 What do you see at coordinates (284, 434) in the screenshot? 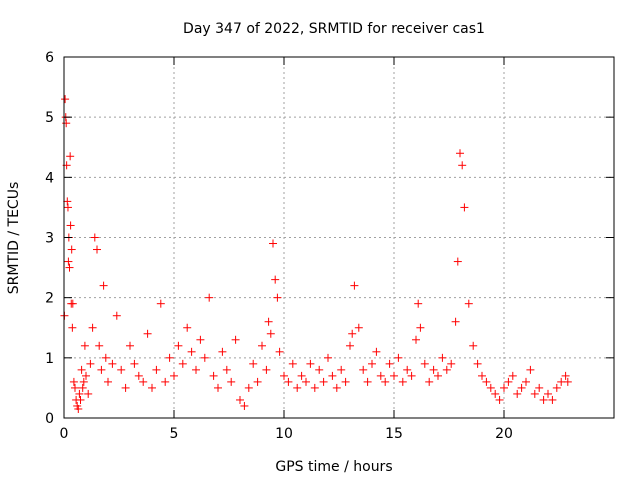
I see `x-tick-label: 10` at bounding box center [284, 434].